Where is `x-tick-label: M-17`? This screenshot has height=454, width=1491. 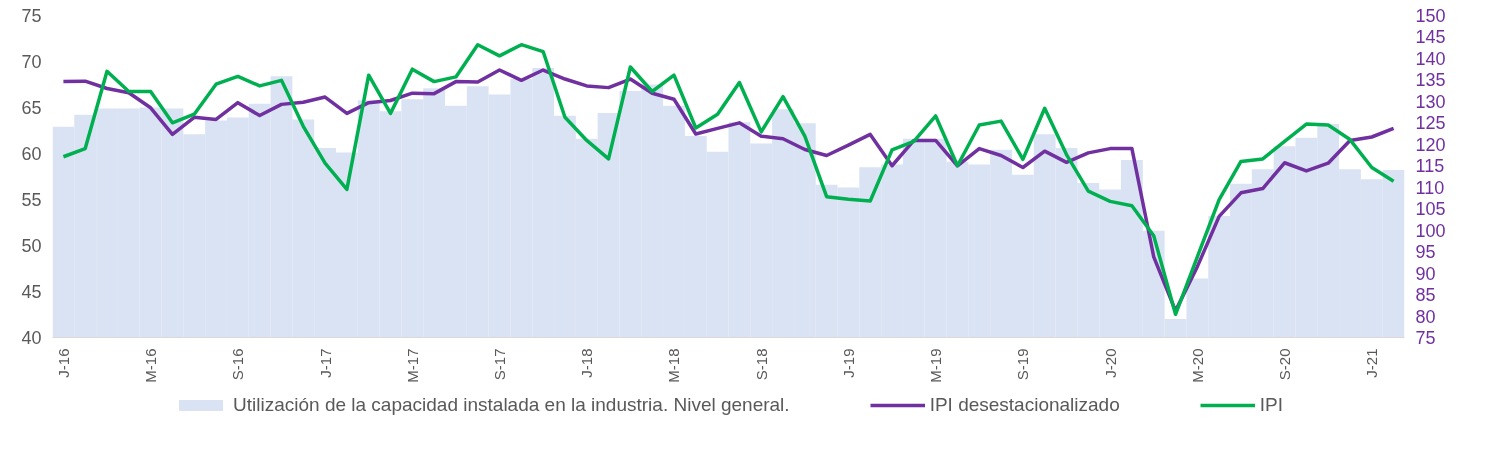
x-tick-label: M-17 is located at coordinates (412, 365).